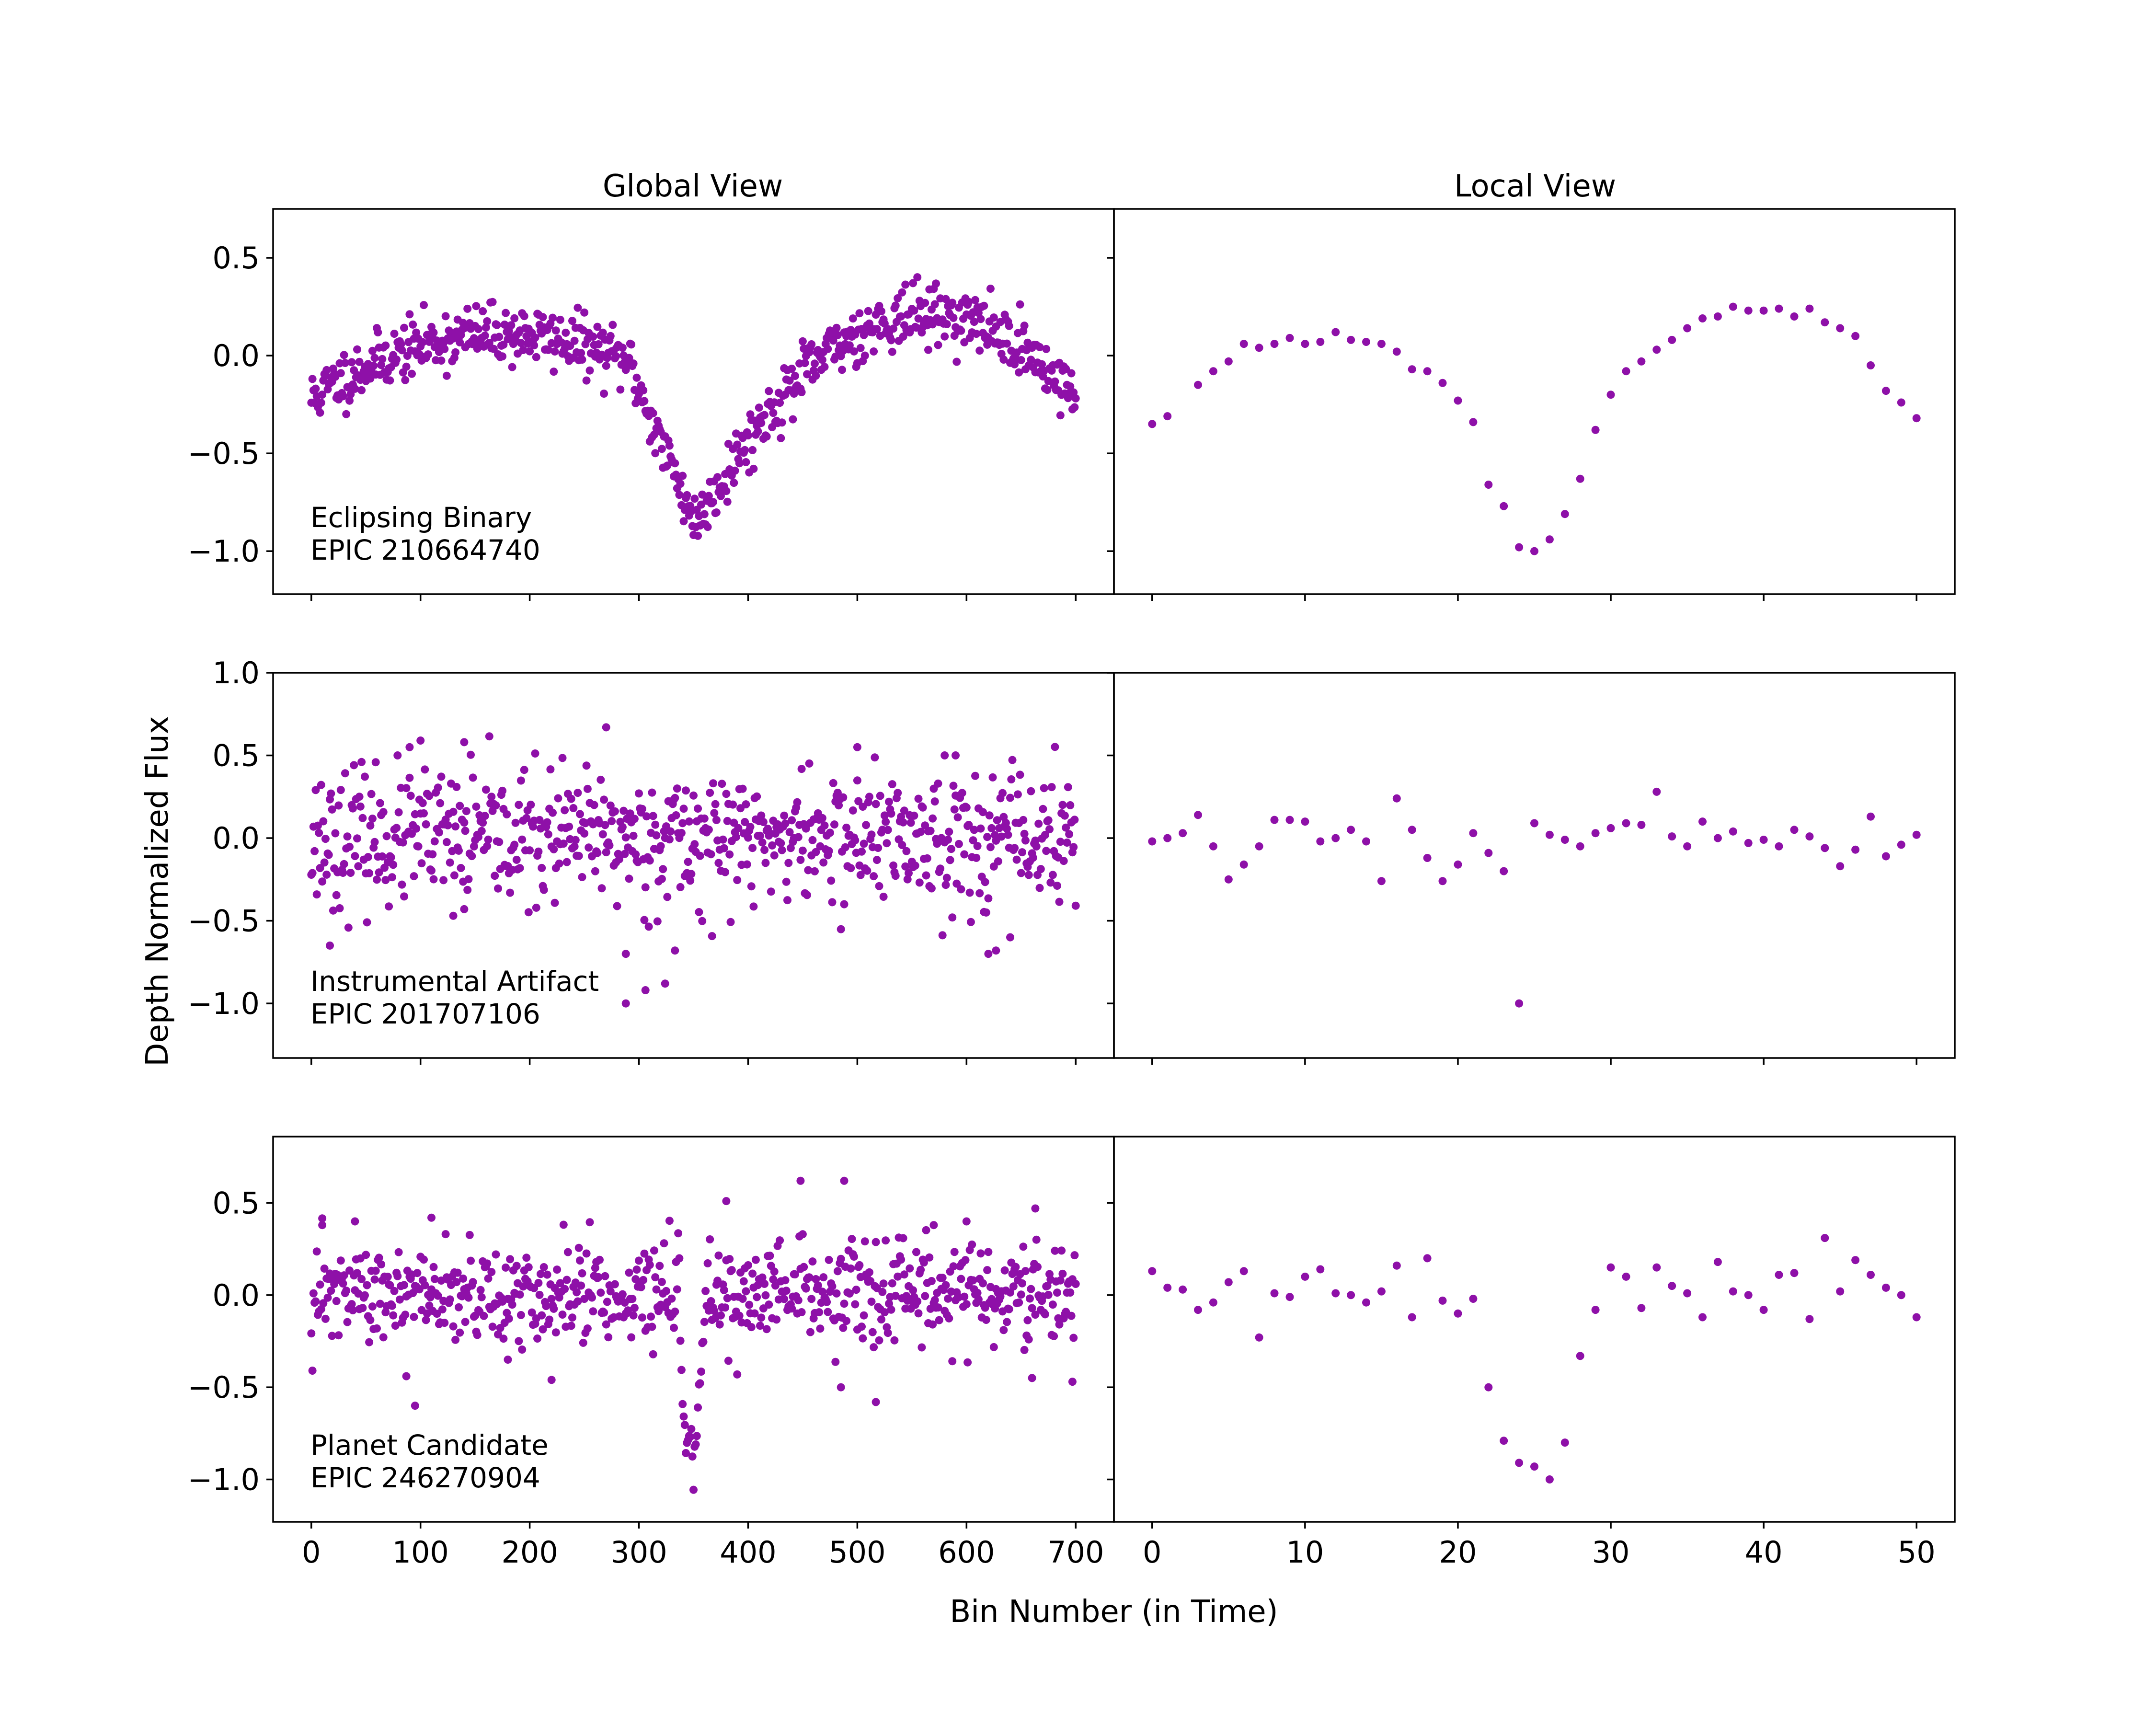 The image size is (2156, 1725). I want to click on y-ticks-2: 0.5 0.0 −0.5 −1.0, so click(650, 1341).